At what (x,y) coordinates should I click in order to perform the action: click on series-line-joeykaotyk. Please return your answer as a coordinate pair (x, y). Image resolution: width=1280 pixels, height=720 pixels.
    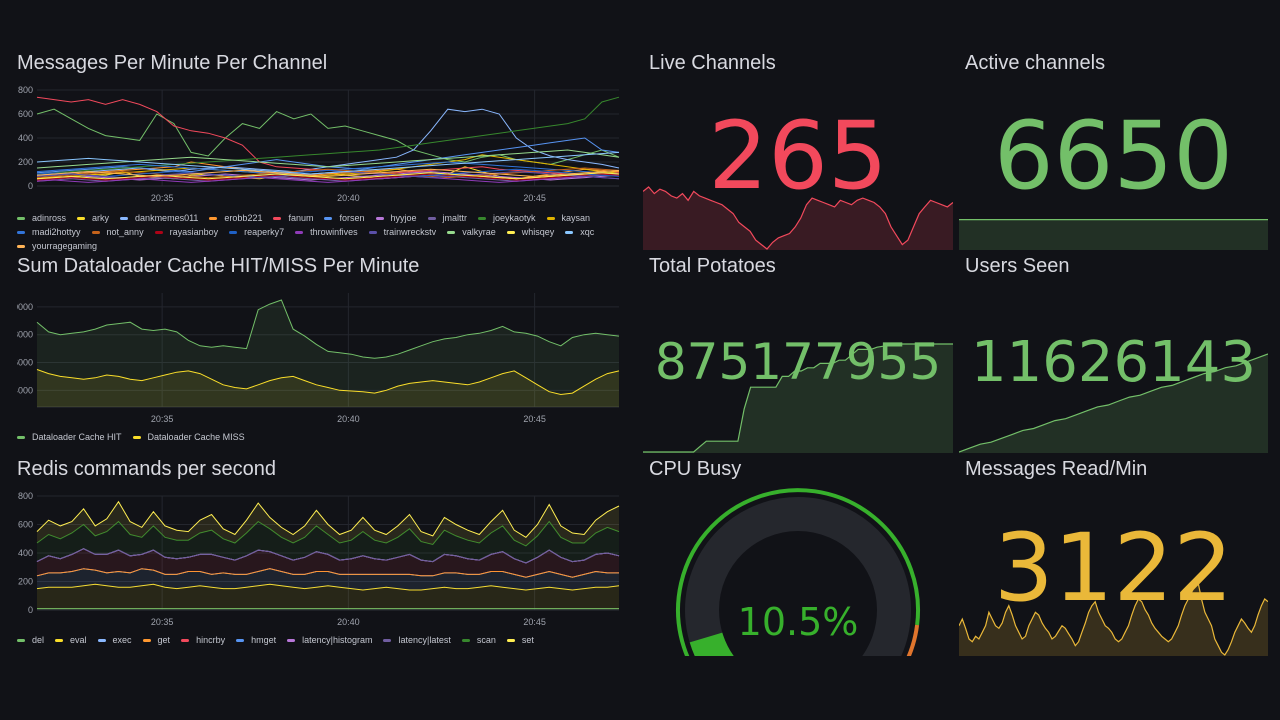
    Looking at the image, I should click on (328, 135).